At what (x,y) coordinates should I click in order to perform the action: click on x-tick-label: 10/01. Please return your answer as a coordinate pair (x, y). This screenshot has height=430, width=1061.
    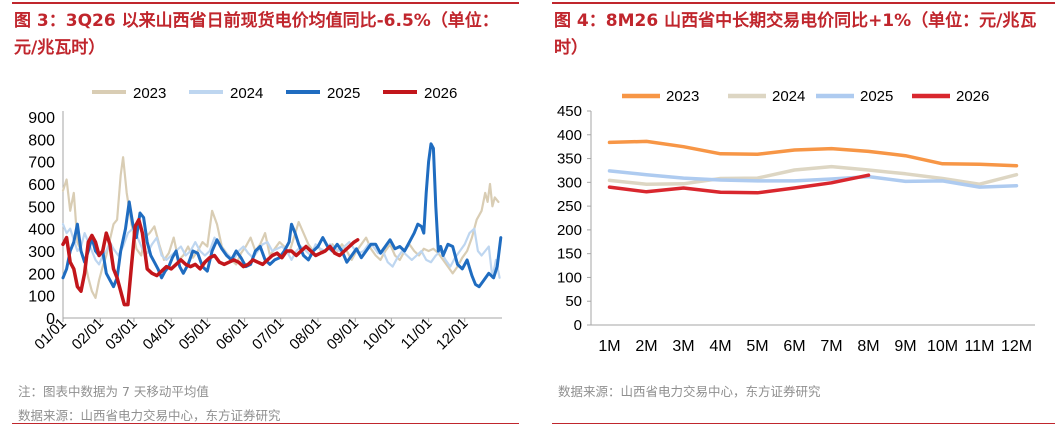
    Looking at the image, I should click on (379, 334).